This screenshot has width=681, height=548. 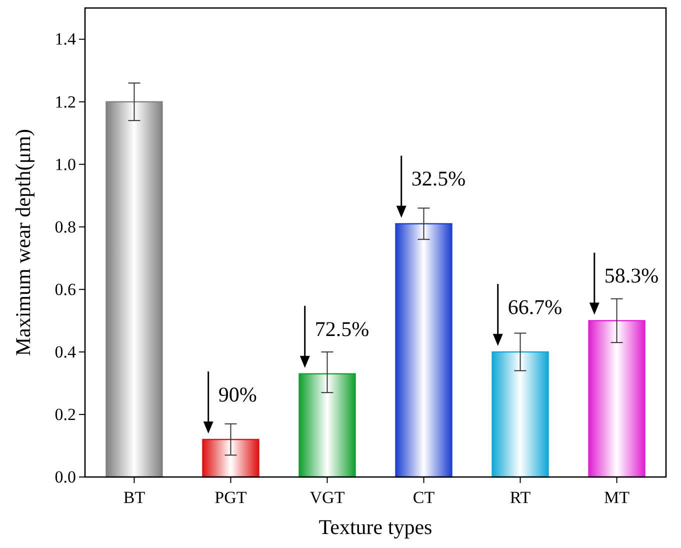 What do you see at coordinates (375, 527) in the screenshot?
I see `x-axis-title: Texture types` at bounding box center [375, 527].